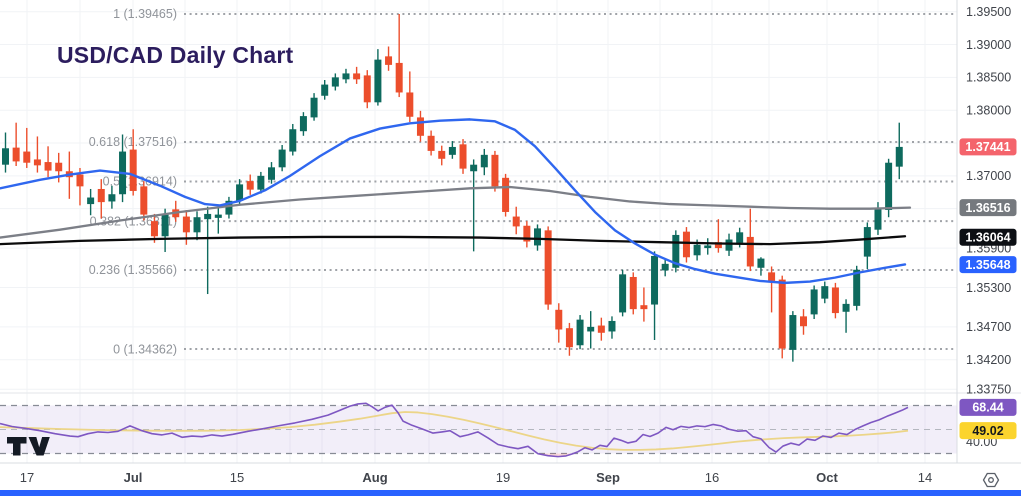 The height and width of the screenshot is (496, 1021). What do you see at coordinates (988, 360) in the screenshot?
I see `price-axis-label: 1.34200` at bounding box center [988, 360].